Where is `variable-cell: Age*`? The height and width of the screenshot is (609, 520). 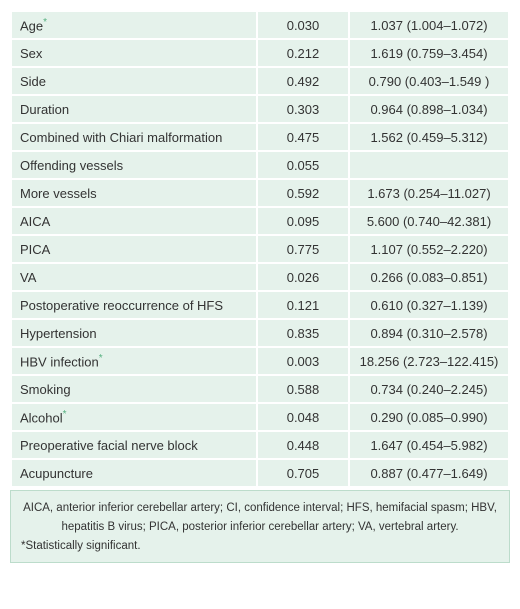 variable-cell: Age* is located at coordinates (134, 25).